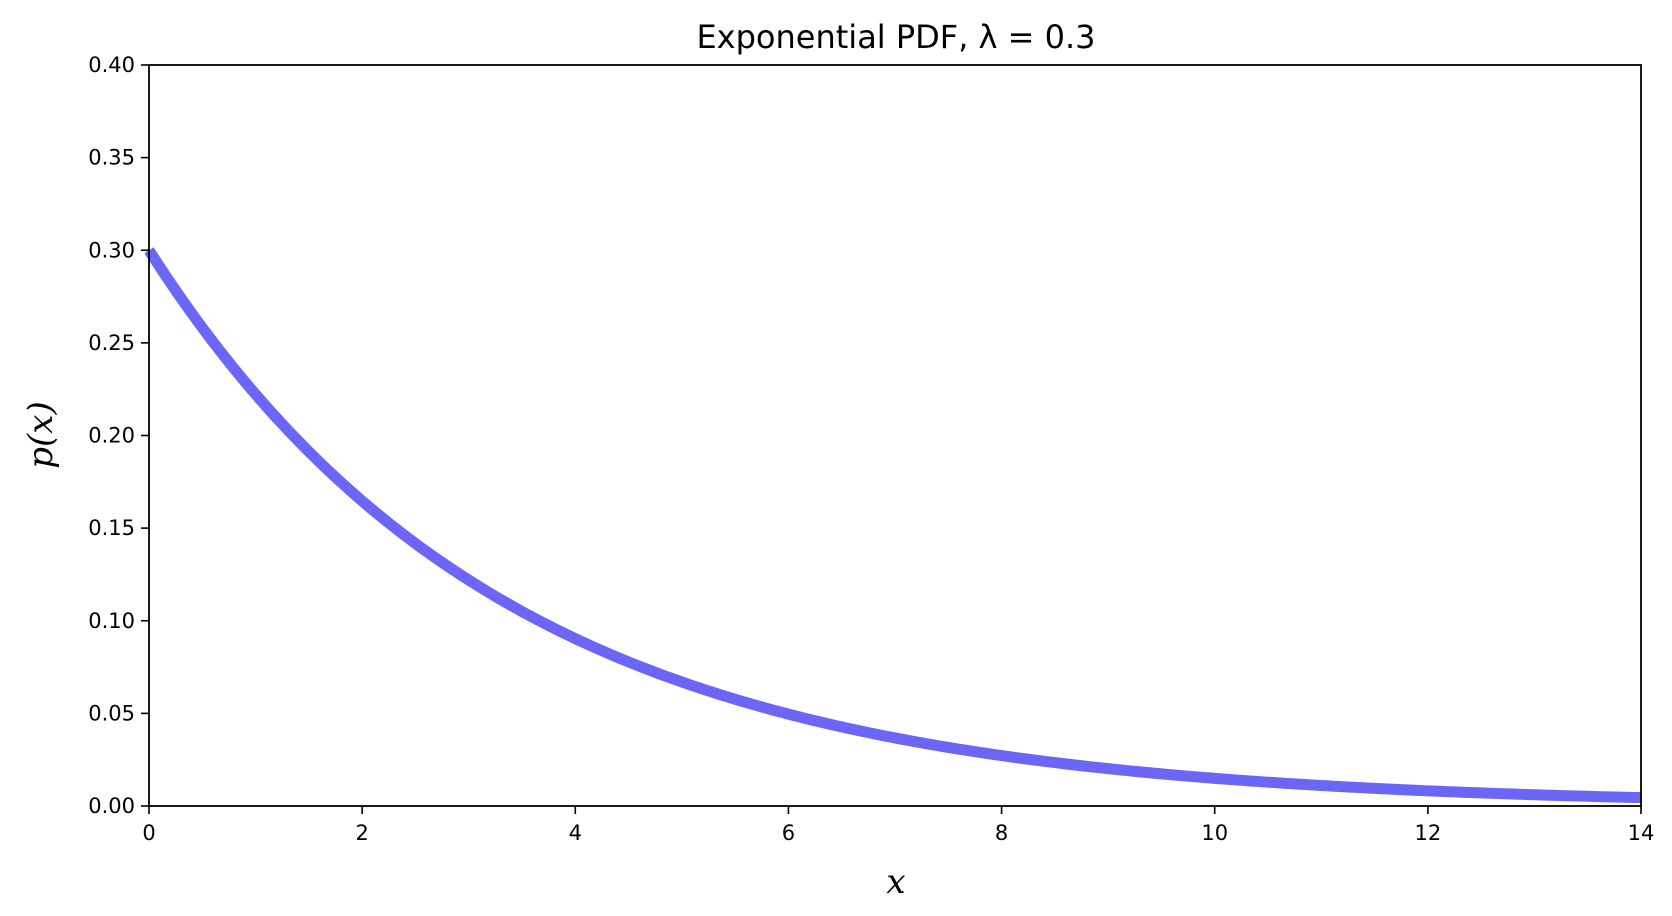  Describe the element at coordinates (111, 528) in the screenshot. I see `y-tick-label: 0.15` at that location.